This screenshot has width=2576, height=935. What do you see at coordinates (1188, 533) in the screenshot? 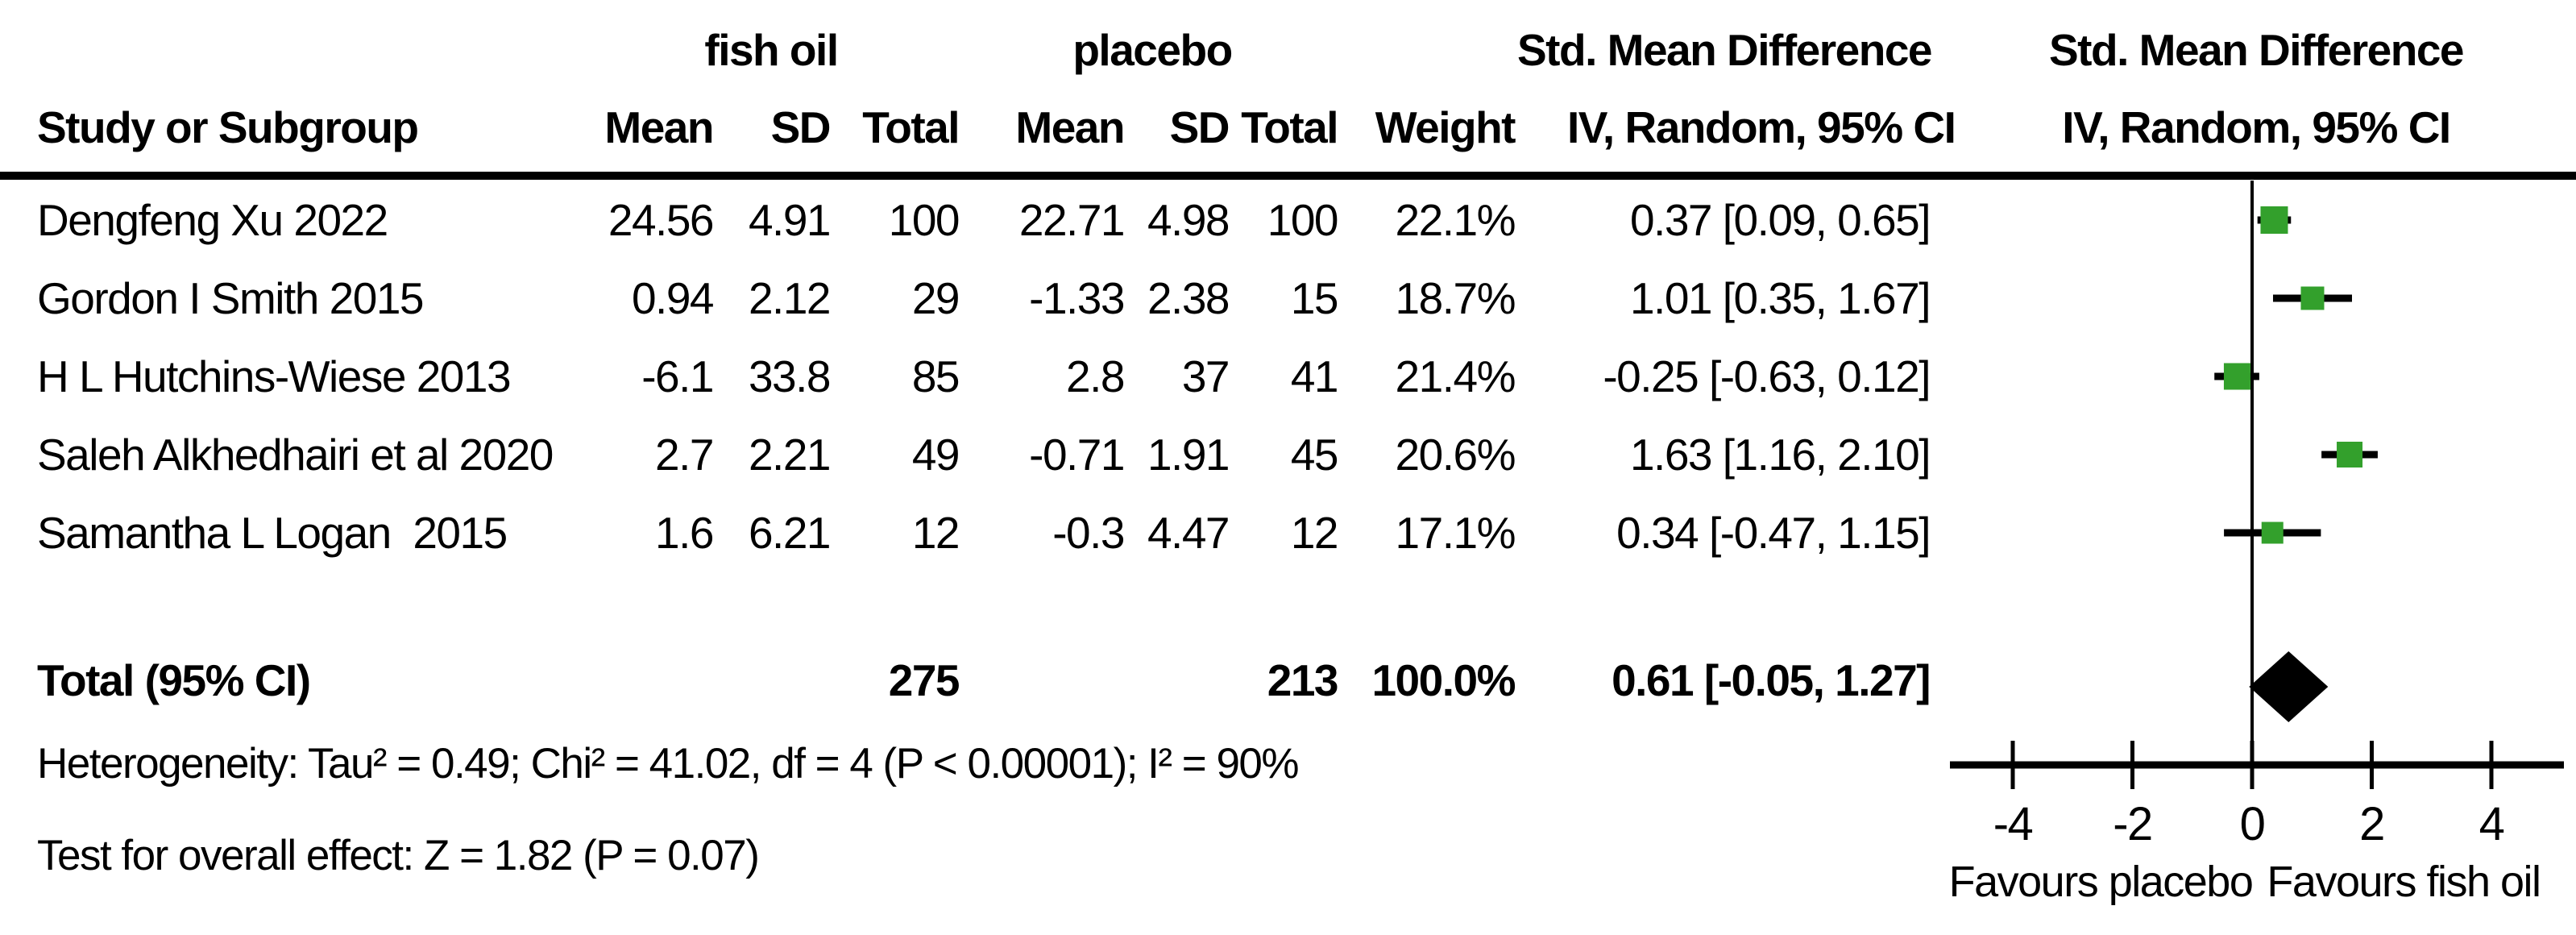
I see `row-sd2: 4.47` at bounding box center [1188, 533].